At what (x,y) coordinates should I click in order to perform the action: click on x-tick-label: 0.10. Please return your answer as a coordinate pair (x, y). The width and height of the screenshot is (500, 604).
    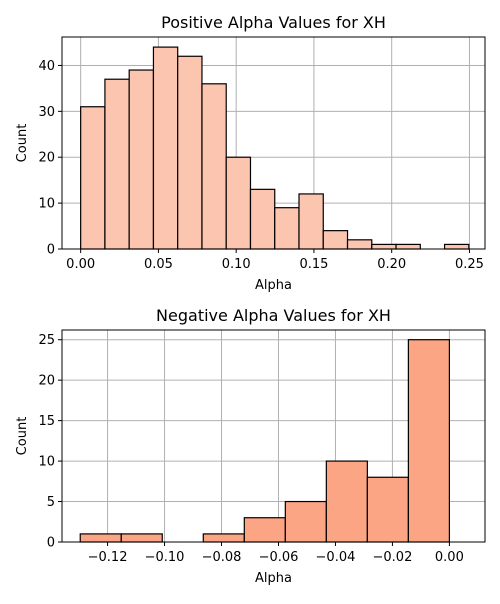
    Looking at the image, I should click on (236, 264).